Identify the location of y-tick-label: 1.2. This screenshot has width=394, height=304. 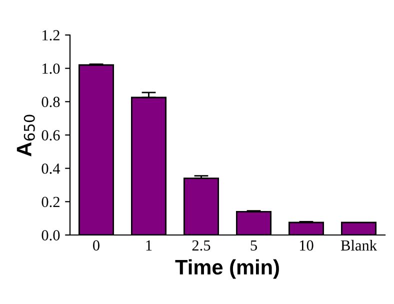
(51, 35).